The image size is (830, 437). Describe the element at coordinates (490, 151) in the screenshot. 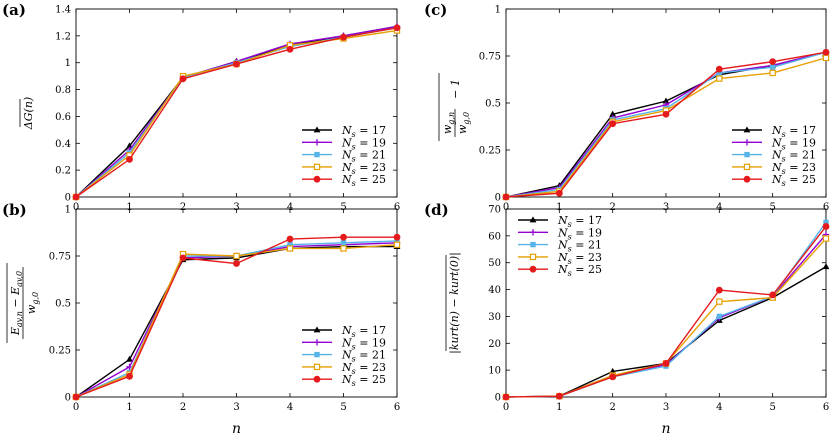

I see `y-tick-label: 0.25` at that location.